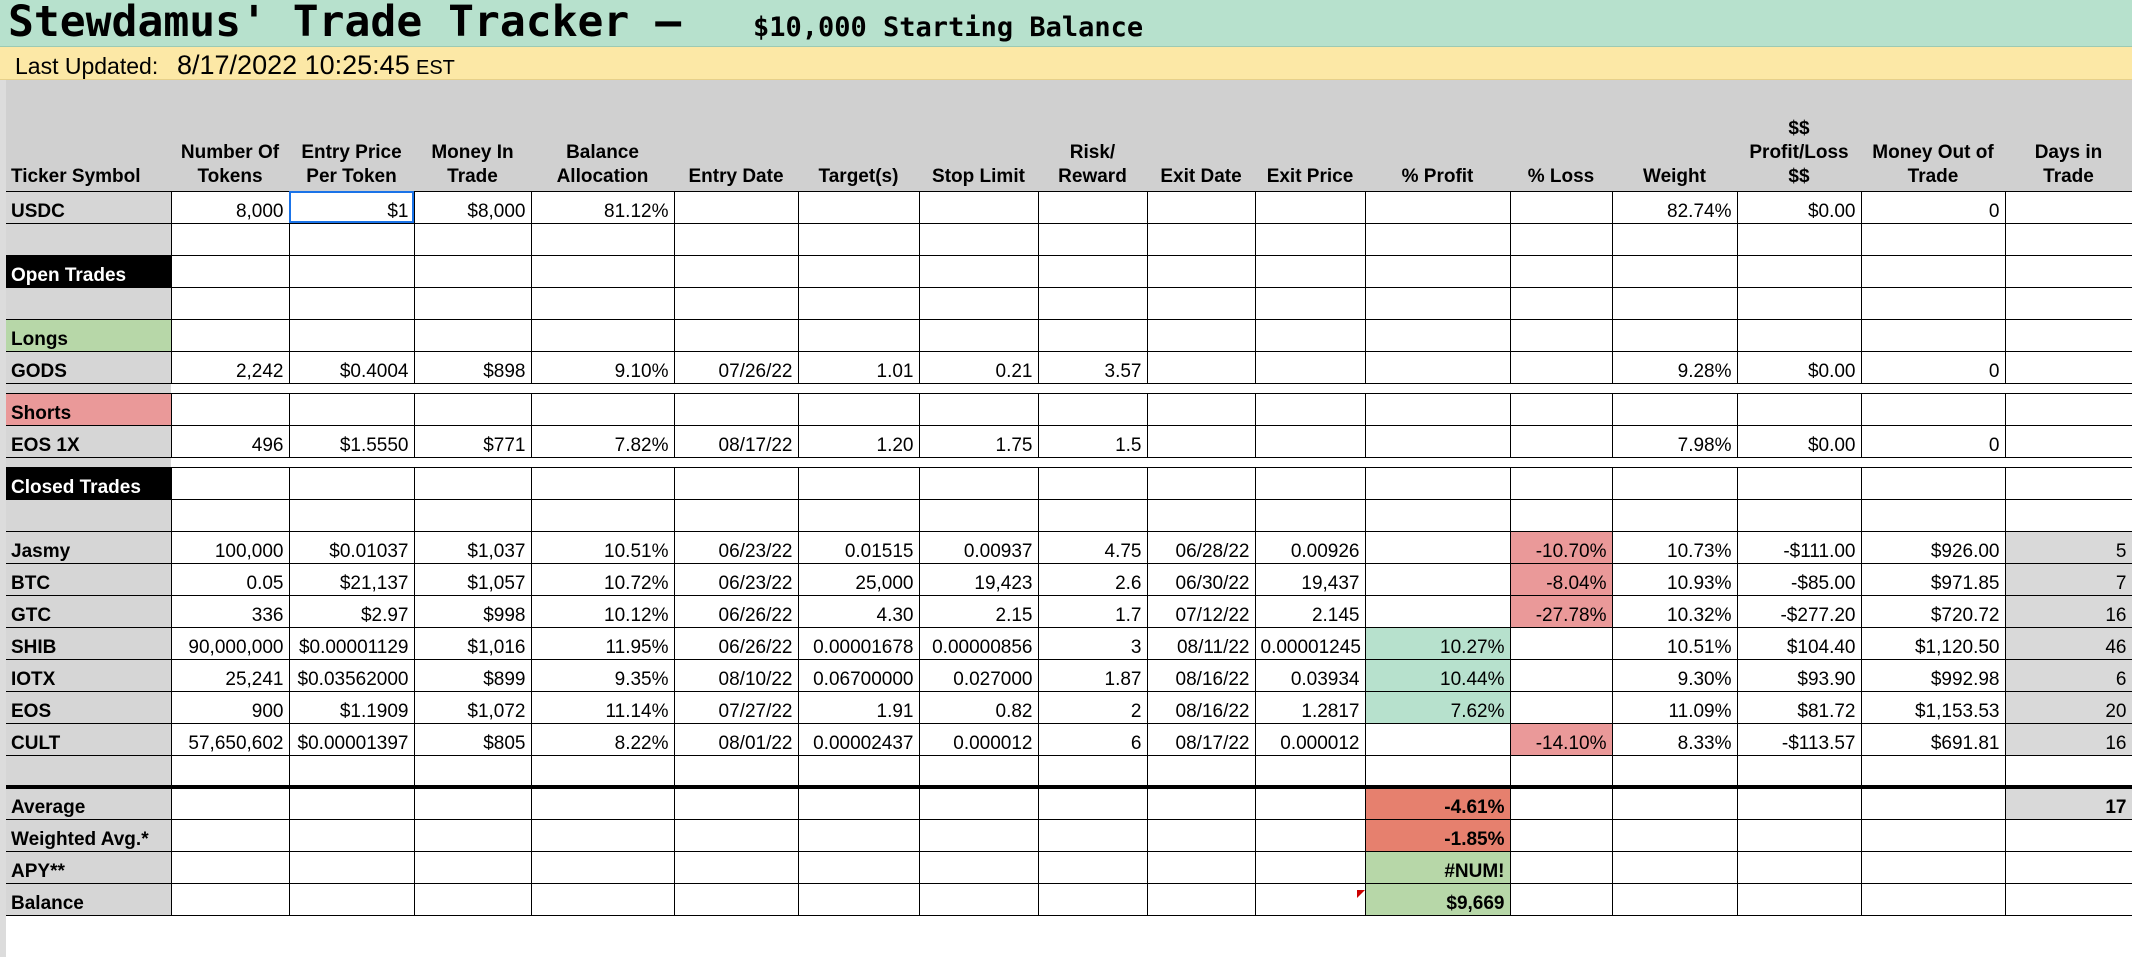 This screenshot has width=2132, height=957. What do you see at coordinates (1201, 579) in the screenshot?
I see `cell: 06/30/22` at bounding box center [1201, 579].